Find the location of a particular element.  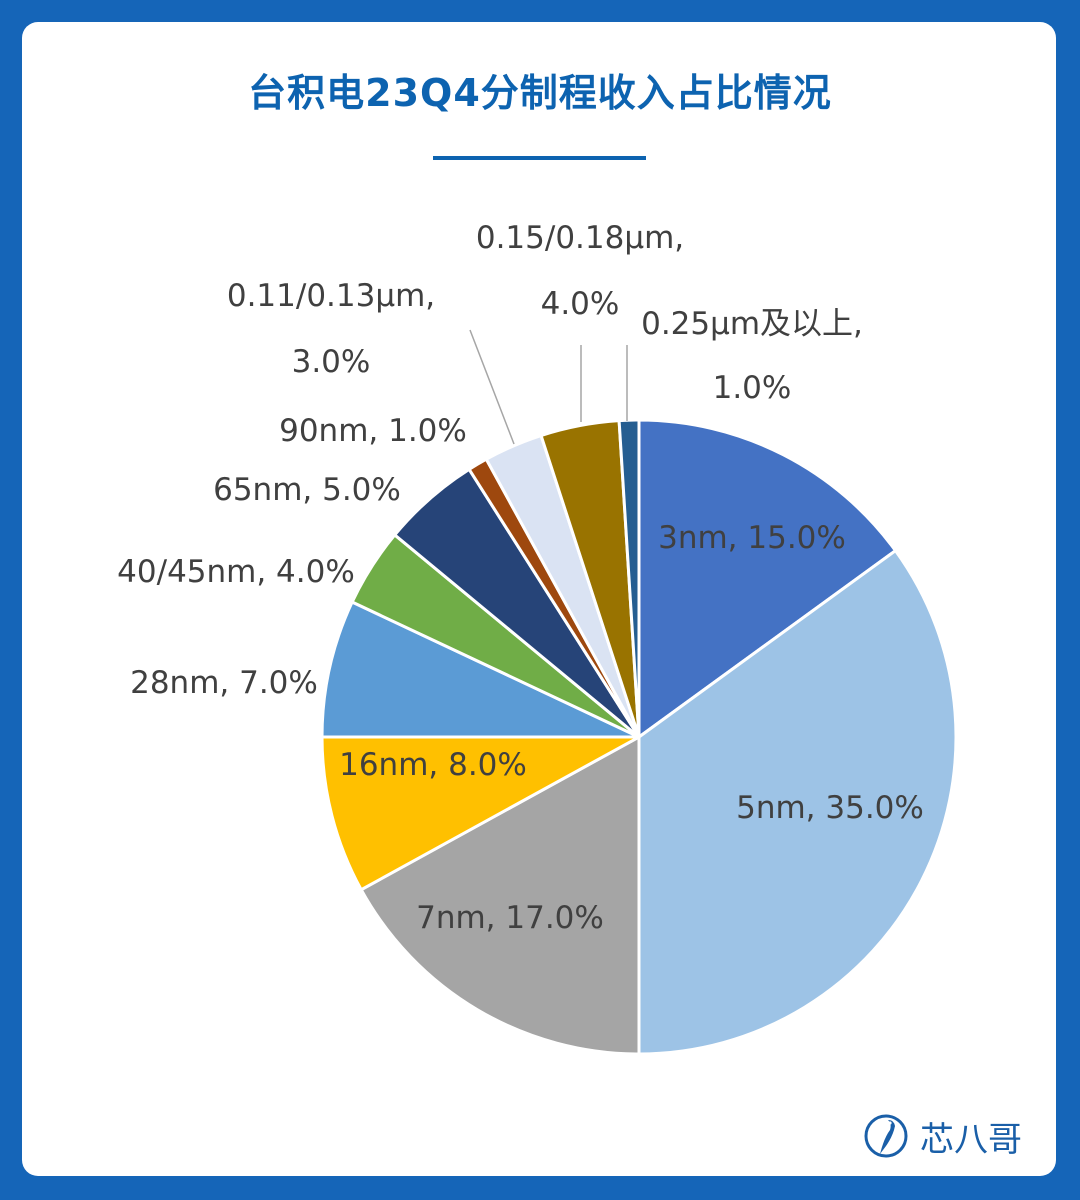

brand-logo: 芯八哥 is located at coordinates (947, 1136).